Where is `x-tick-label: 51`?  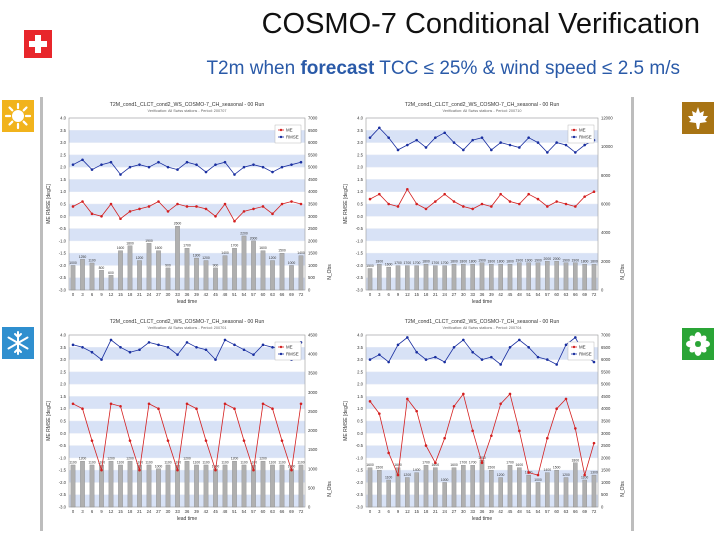 x-tick-label: 51 is located at coordinates (234, 294).